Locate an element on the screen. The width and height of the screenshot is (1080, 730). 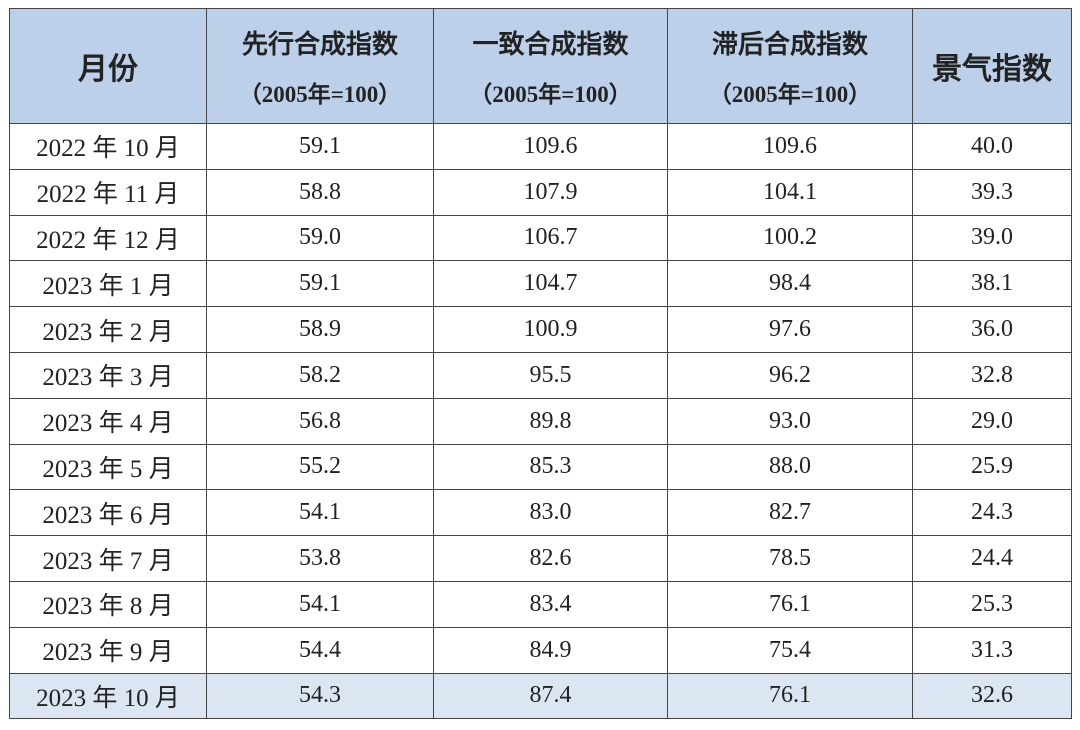
value-cell: 58.8 is located at coordinates (320, 192).